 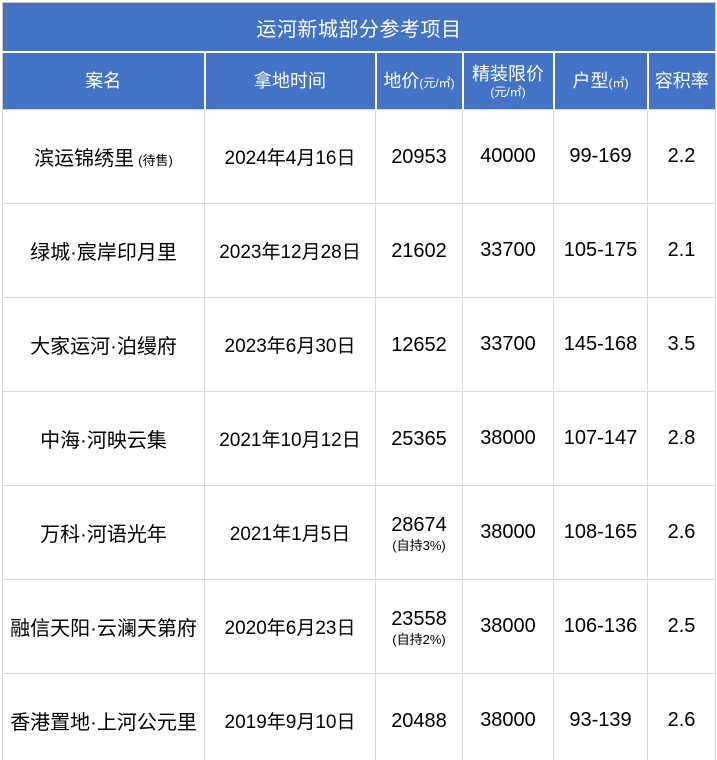 I want to click on table-title: 运河新城部分参考项目, so click(x=359, y=27).